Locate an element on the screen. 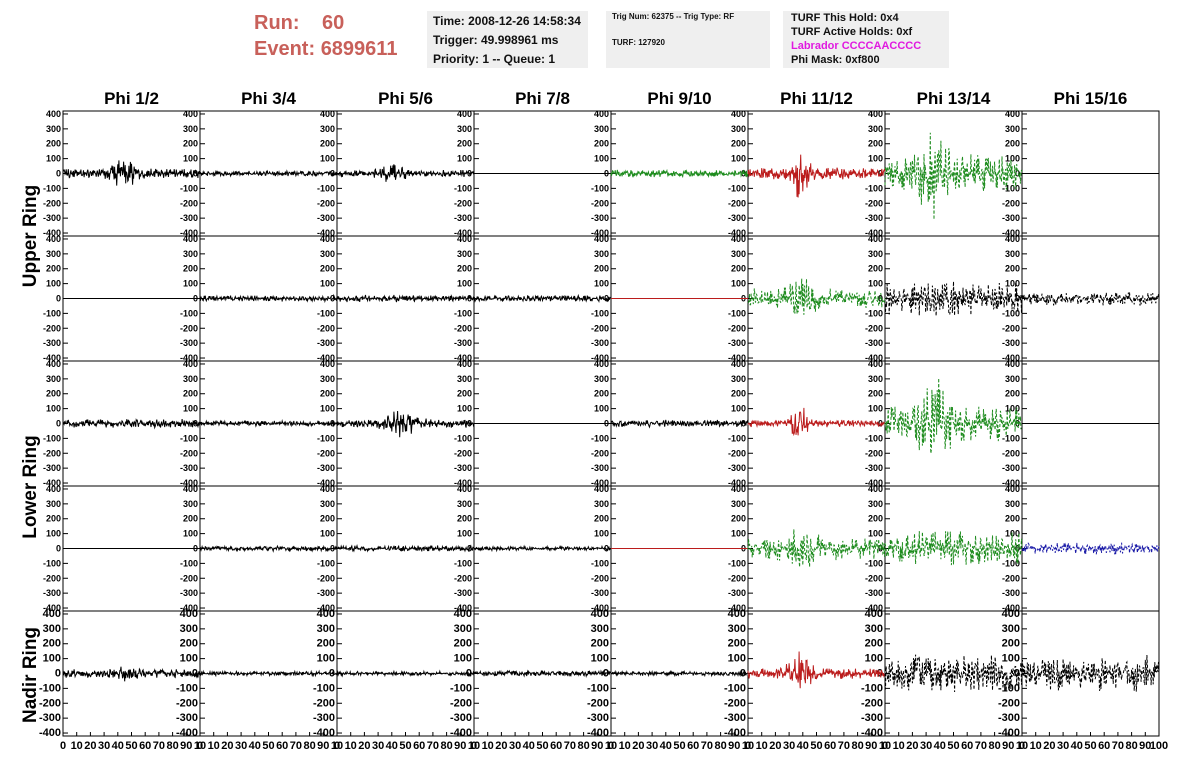 The image size is (1196, 772). x-tick-label: 30 is located at coordinates (241, 746).